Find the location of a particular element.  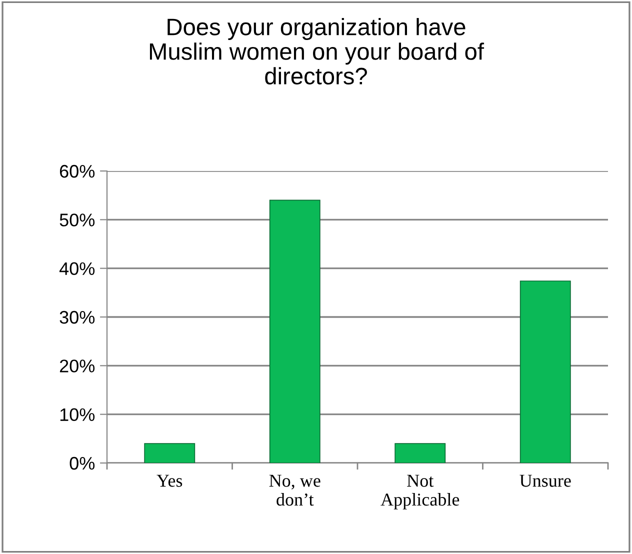

chart-title: Does your organization have Muslim women on your board of directors? is located at coordinates (317, 51).